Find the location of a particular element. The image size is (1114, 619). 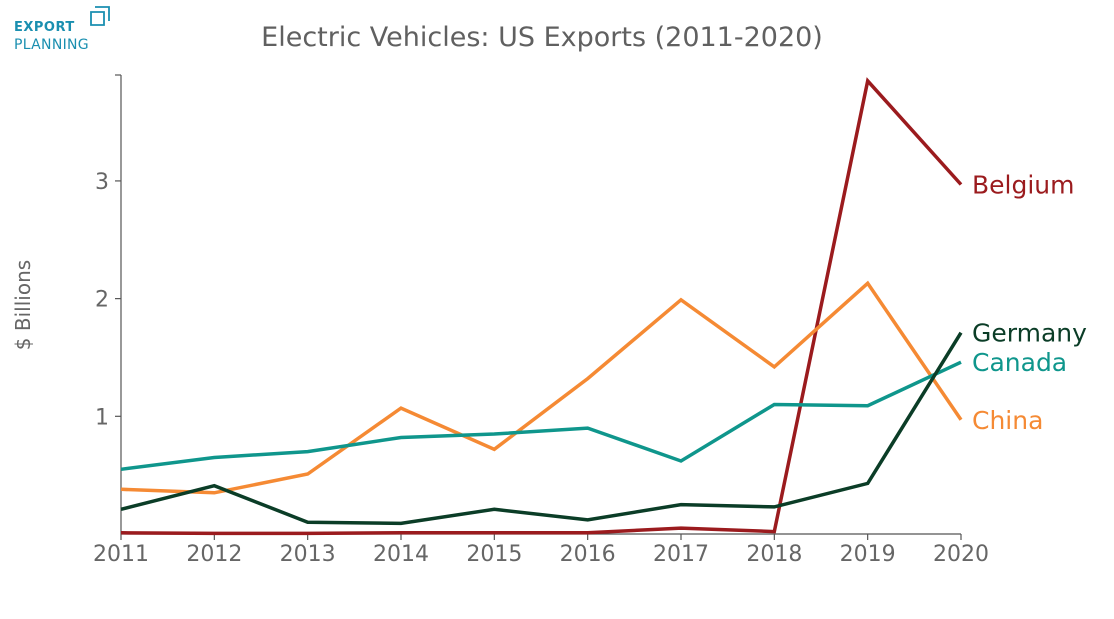

x-tick-label: 2011 is located at coordinates (121, 554).